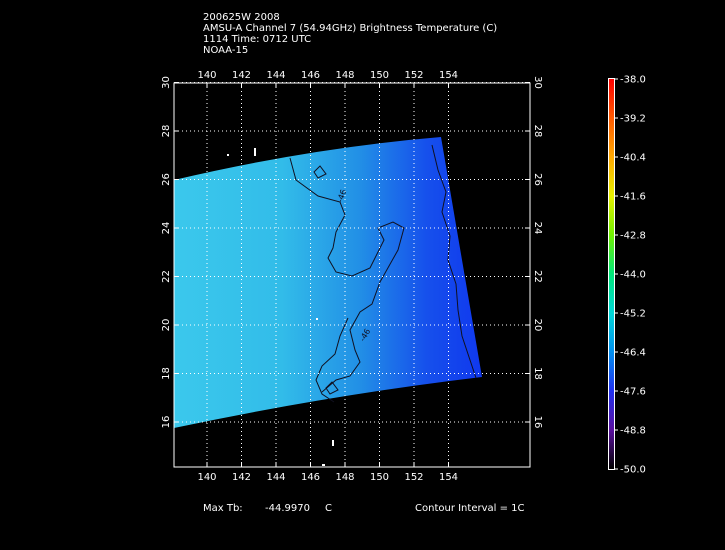 Image resolution: width=725 pixels, height=550 pixels. What do you see at coordinates (327, 477) in the screenshot?
I see `lon-labels-bottom: 140 142 144 146 148 150 152 154` at bounding box center [327, 477].